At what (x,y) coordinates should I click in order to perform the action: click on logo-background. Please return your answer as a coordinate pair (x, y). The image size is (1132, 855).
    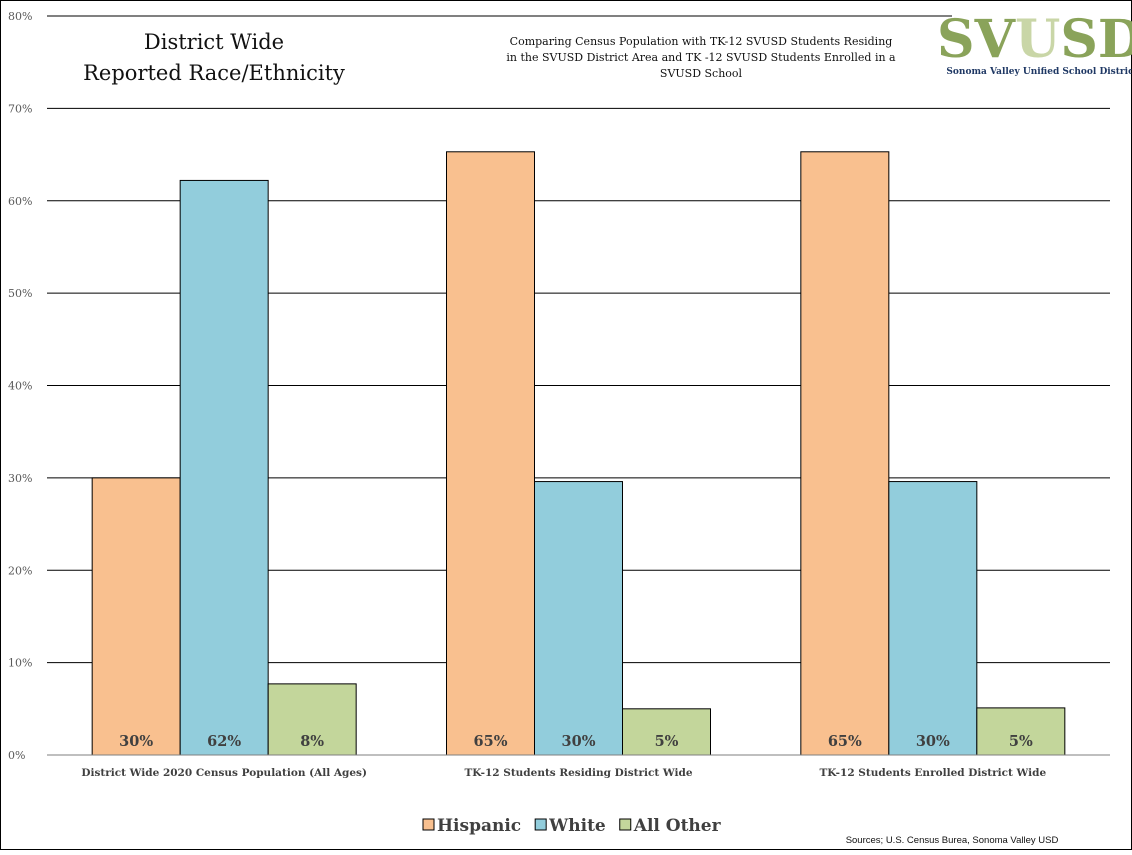
    Looking at the image, I should click on (1040, 47).